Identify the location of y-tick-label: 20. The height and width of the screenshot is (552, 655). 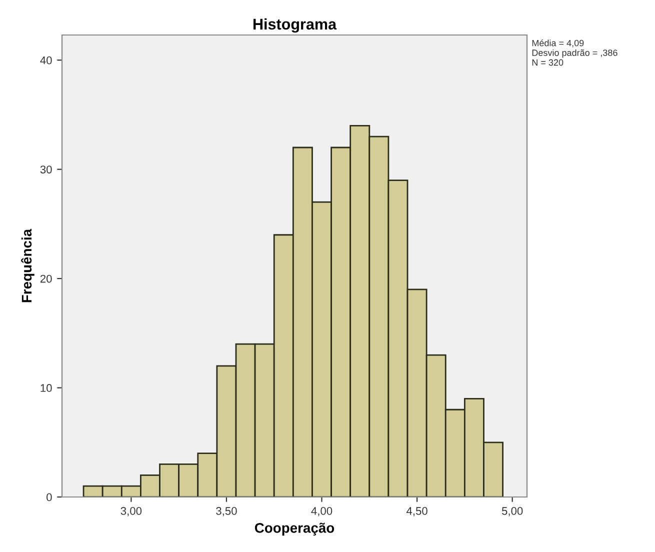
(46, 278).